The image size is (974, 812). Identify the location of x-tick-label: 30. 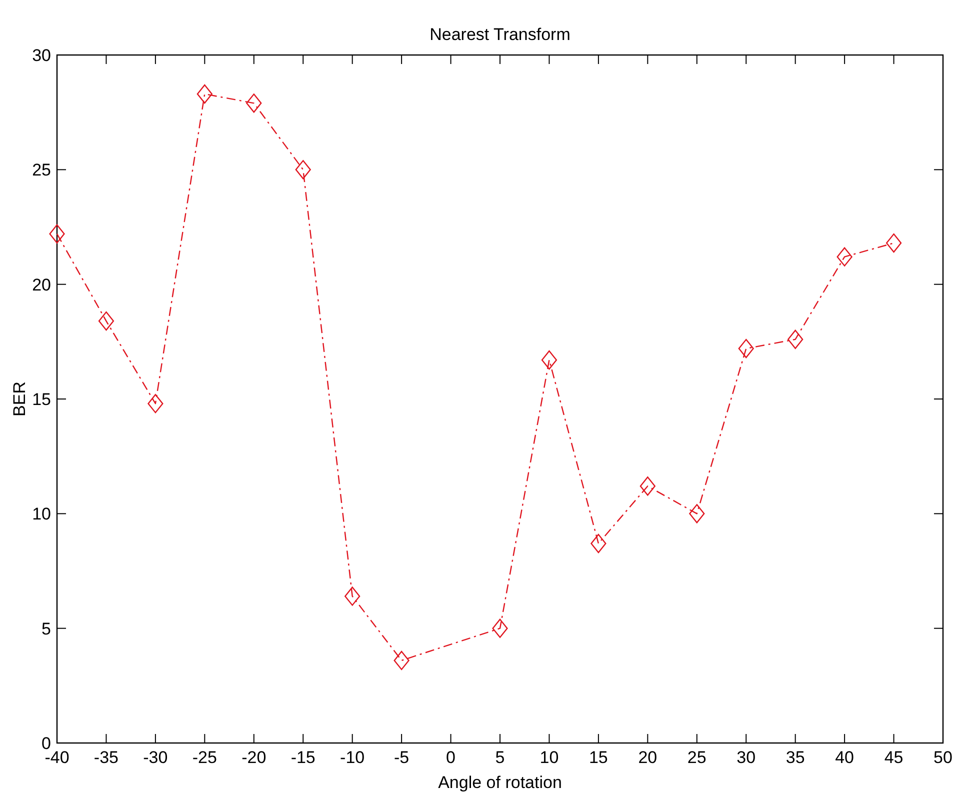
(746, 757).